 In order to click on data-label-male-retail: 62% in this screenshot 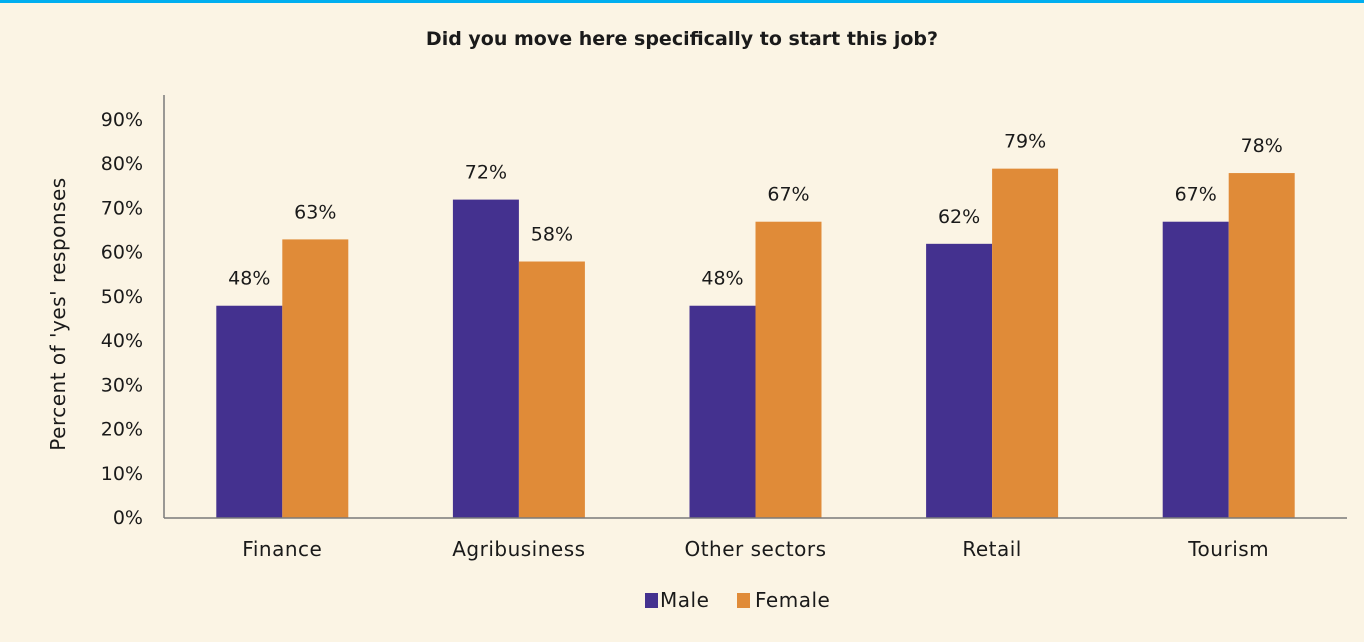, I will do `click(959, 217)`.